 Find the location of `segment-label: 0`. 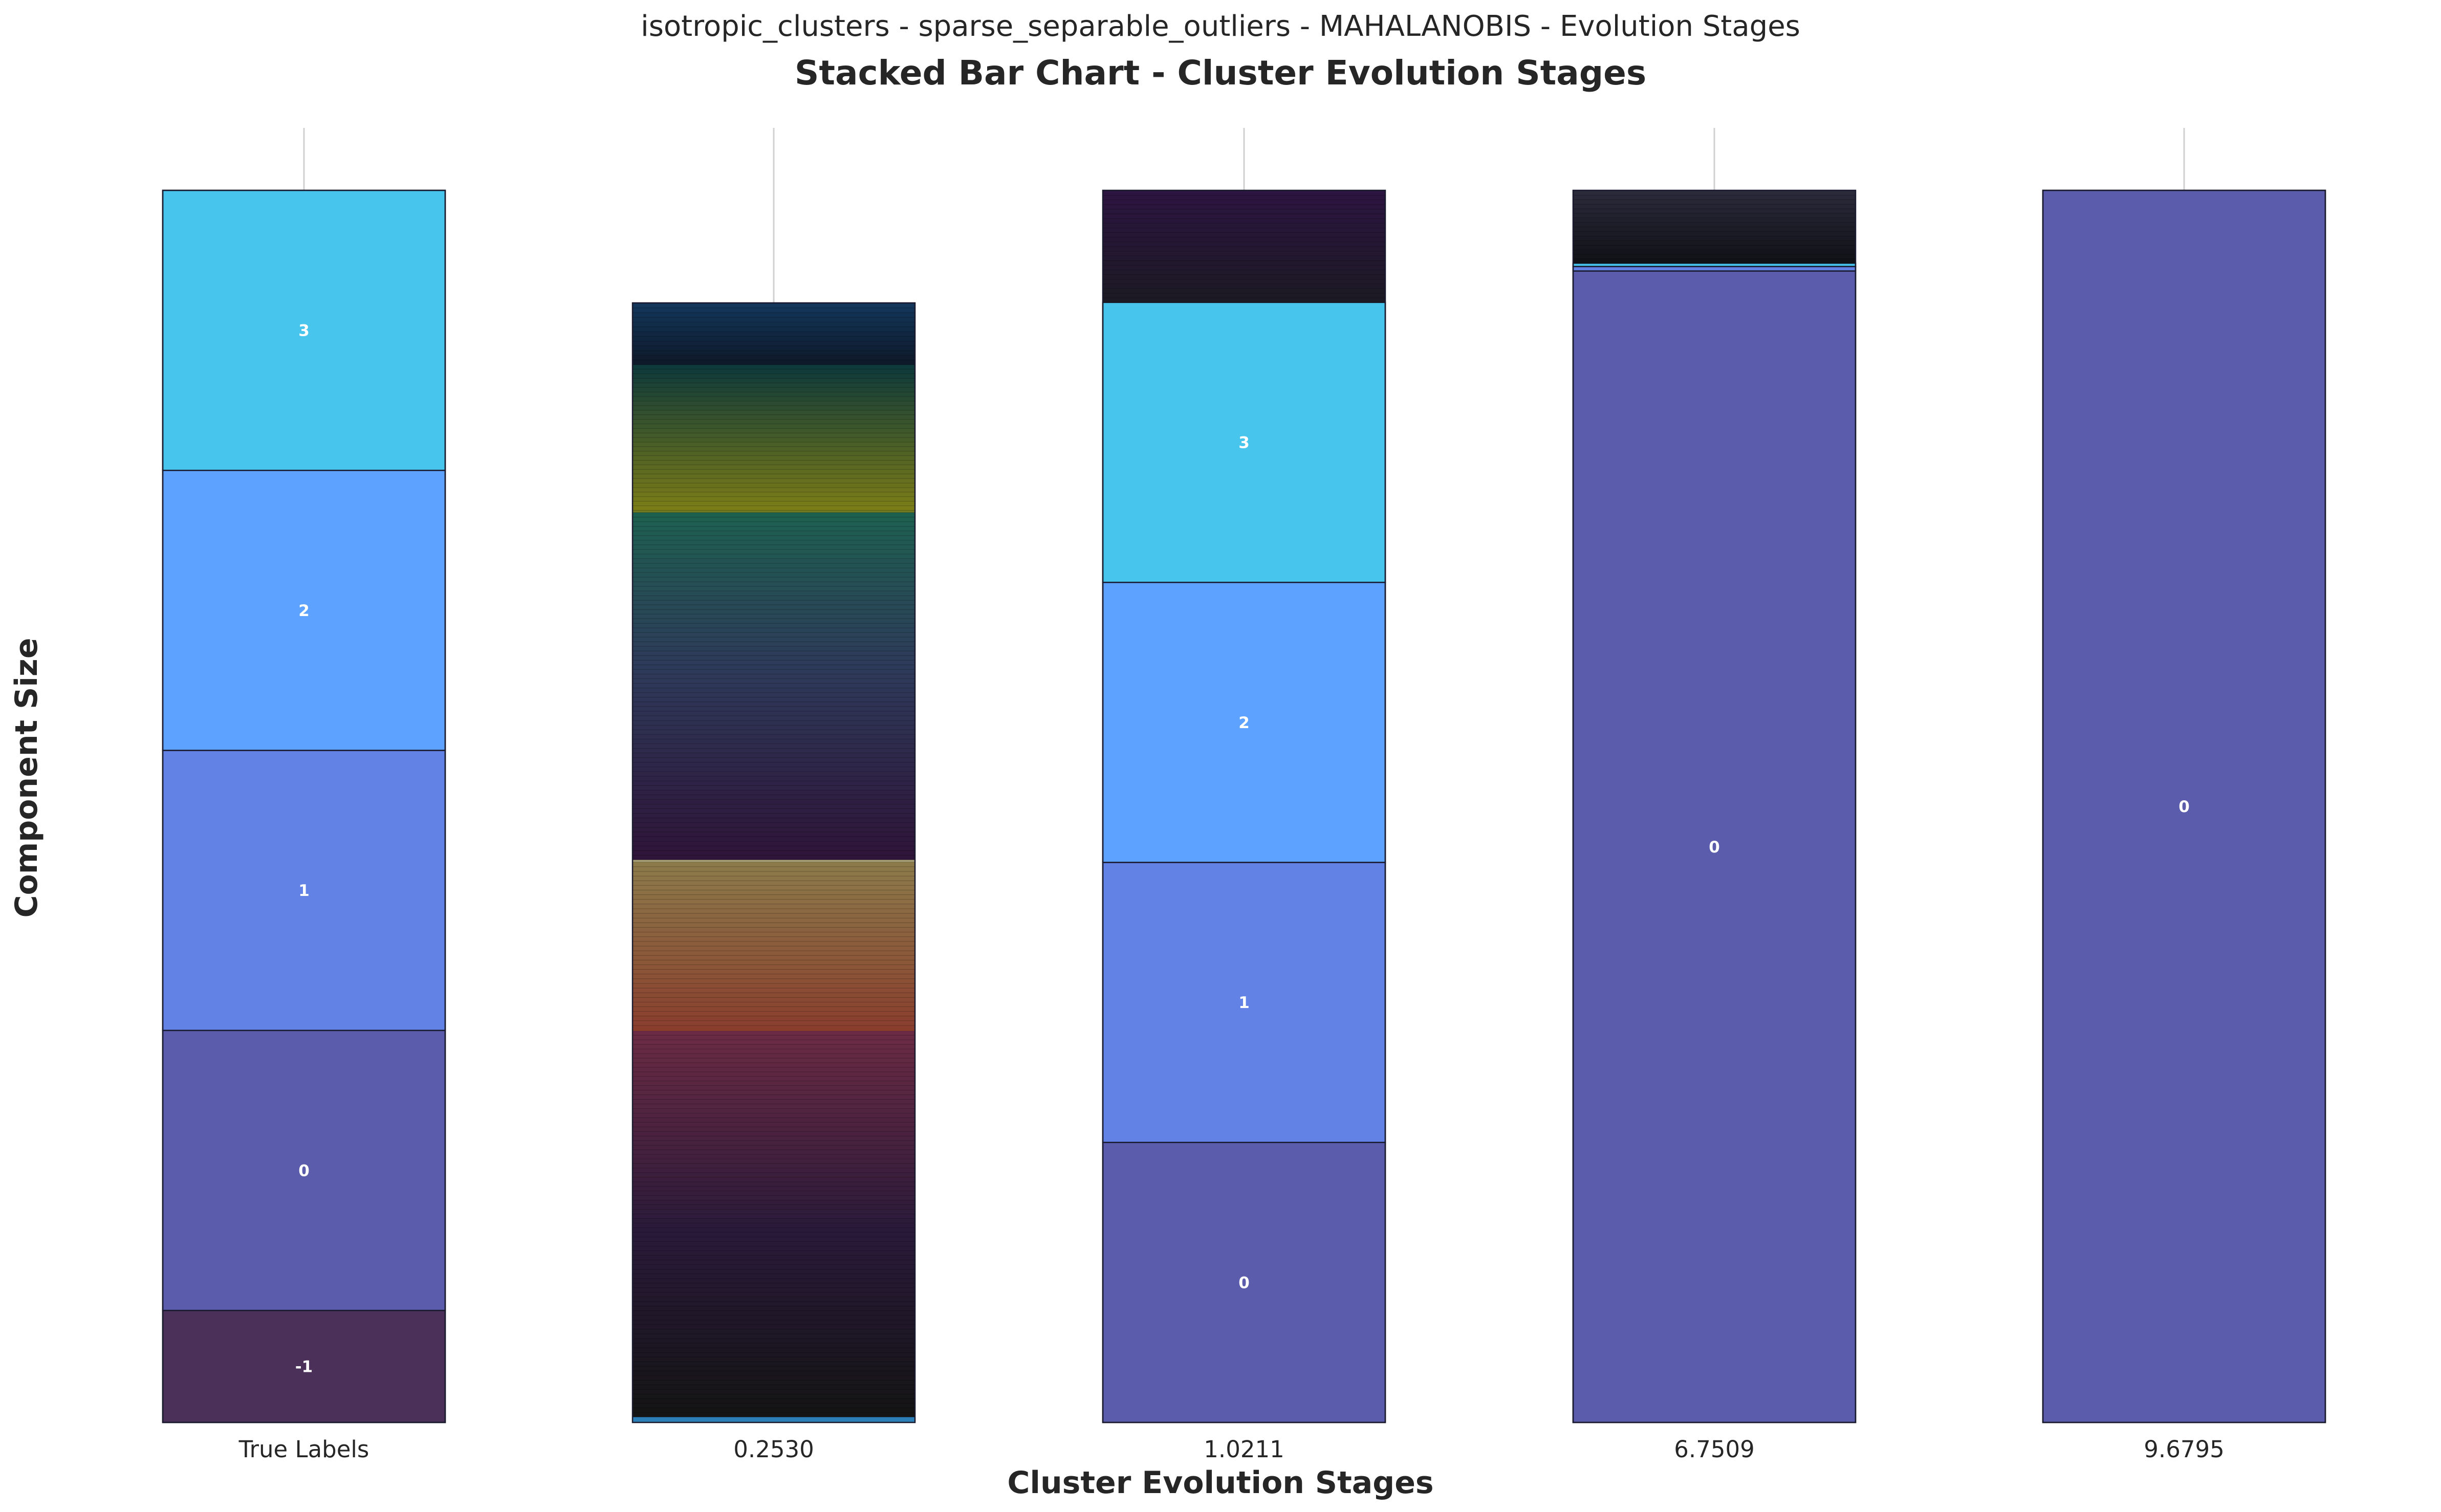

segment-label: 0 is located at coordinates (304, 1171).